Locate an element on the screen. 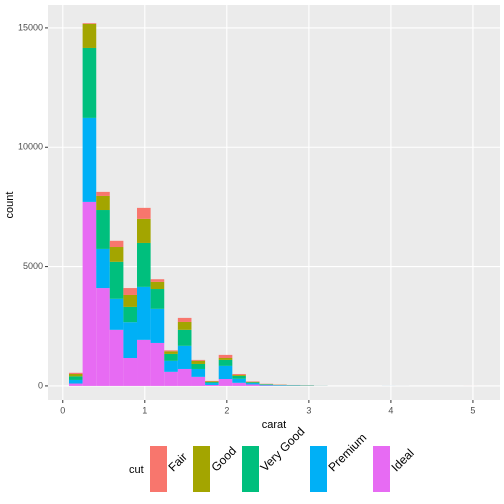  y-tick-label: 15000 is located at coordinates (30, 27).